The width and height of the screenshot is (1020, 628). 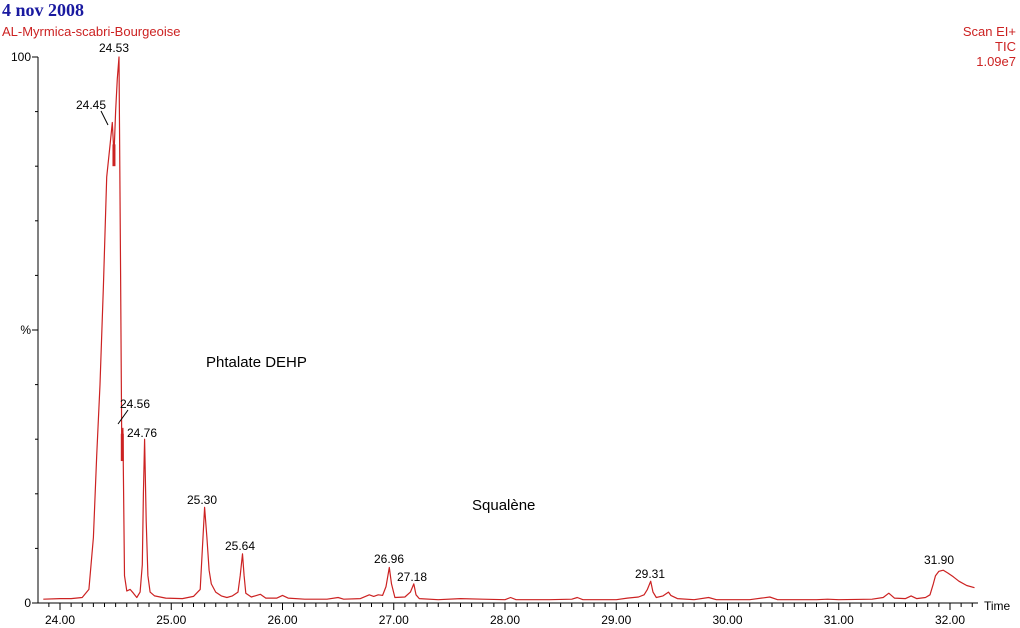 What do you see at coordinates (989, 46) in the screenshot?
I see `acquisition-info: Scan EI+ TIC 1.09e7` at bounding box center [989, 46].